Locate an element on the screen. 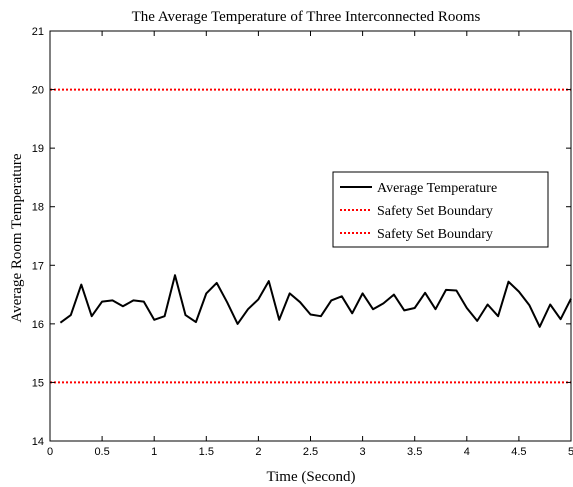  x-tick-label: 3 is located at coordinates (363, 452).